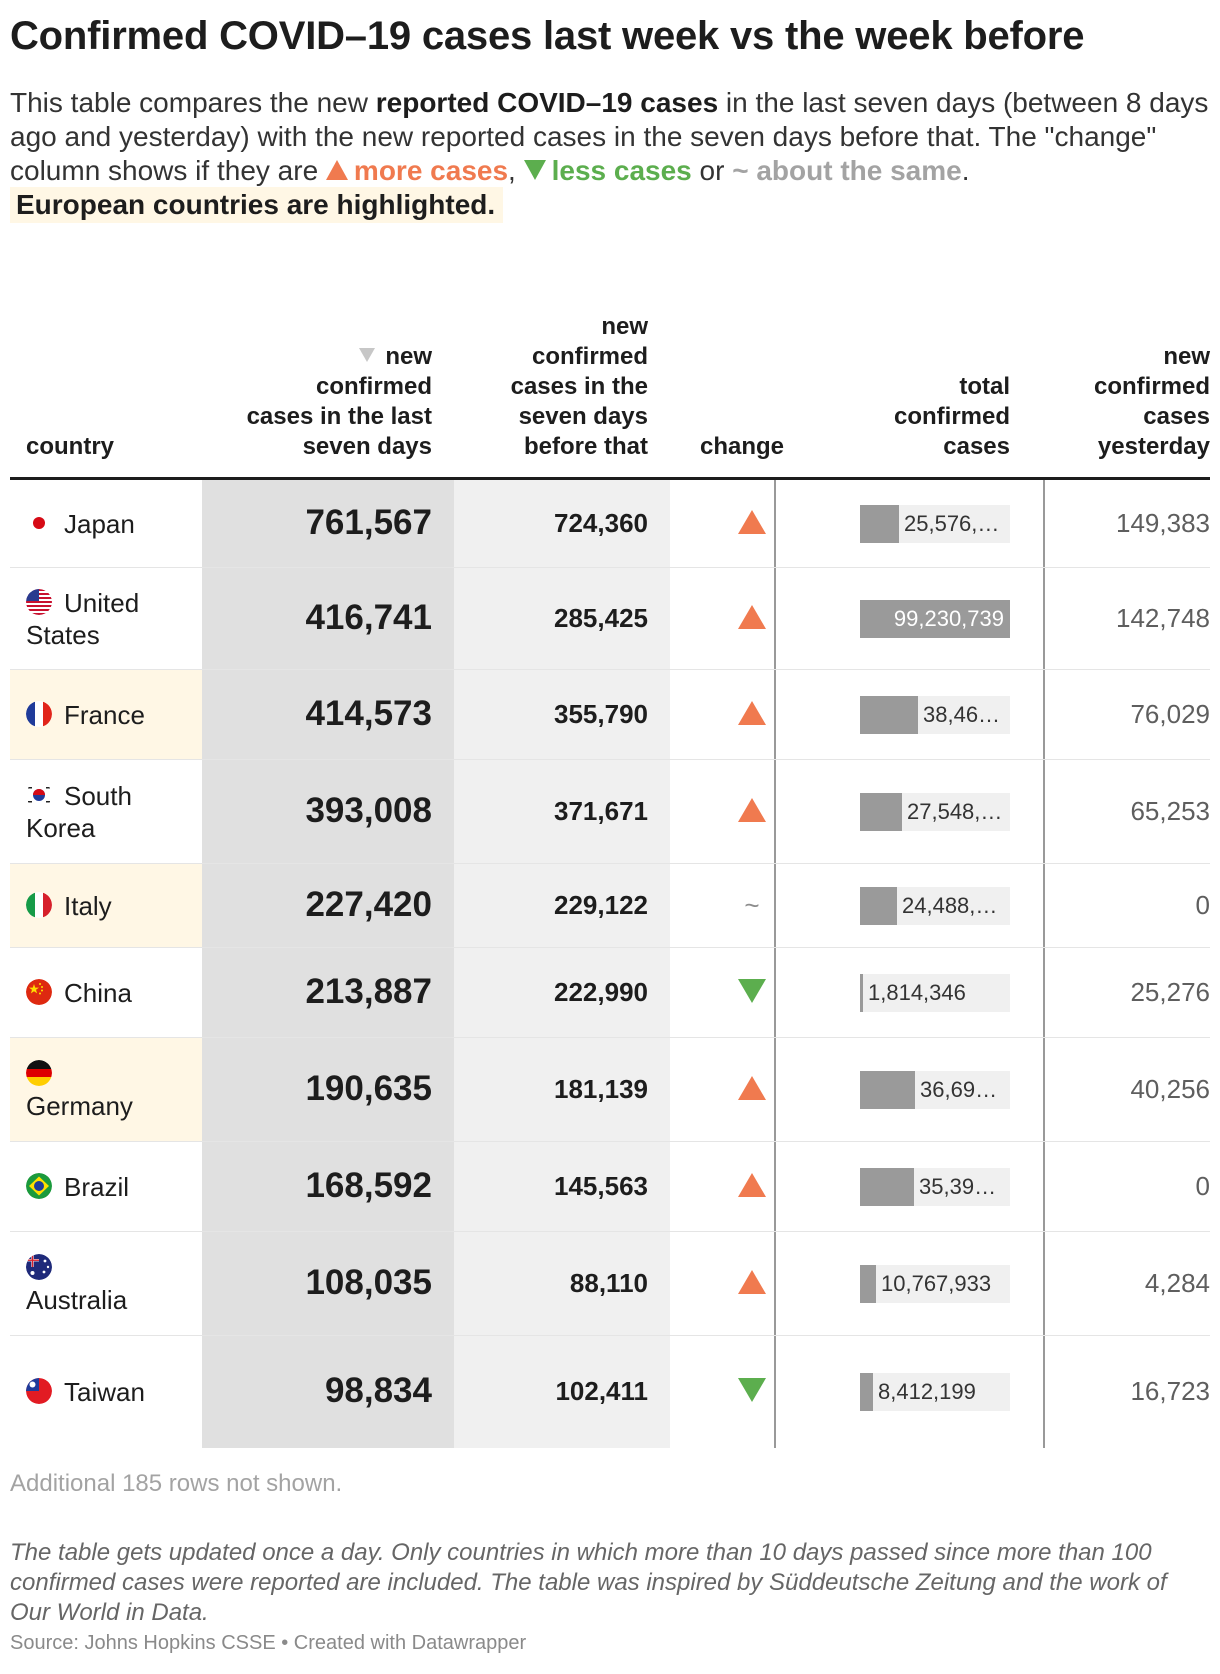 Image resolution: width=1220 pixels, height=1674 pixels. What do you see at coordinates (193, 102) in the screenshot?
I see `desc-text-1: This table compares the new` at bounding box center [193, 102].